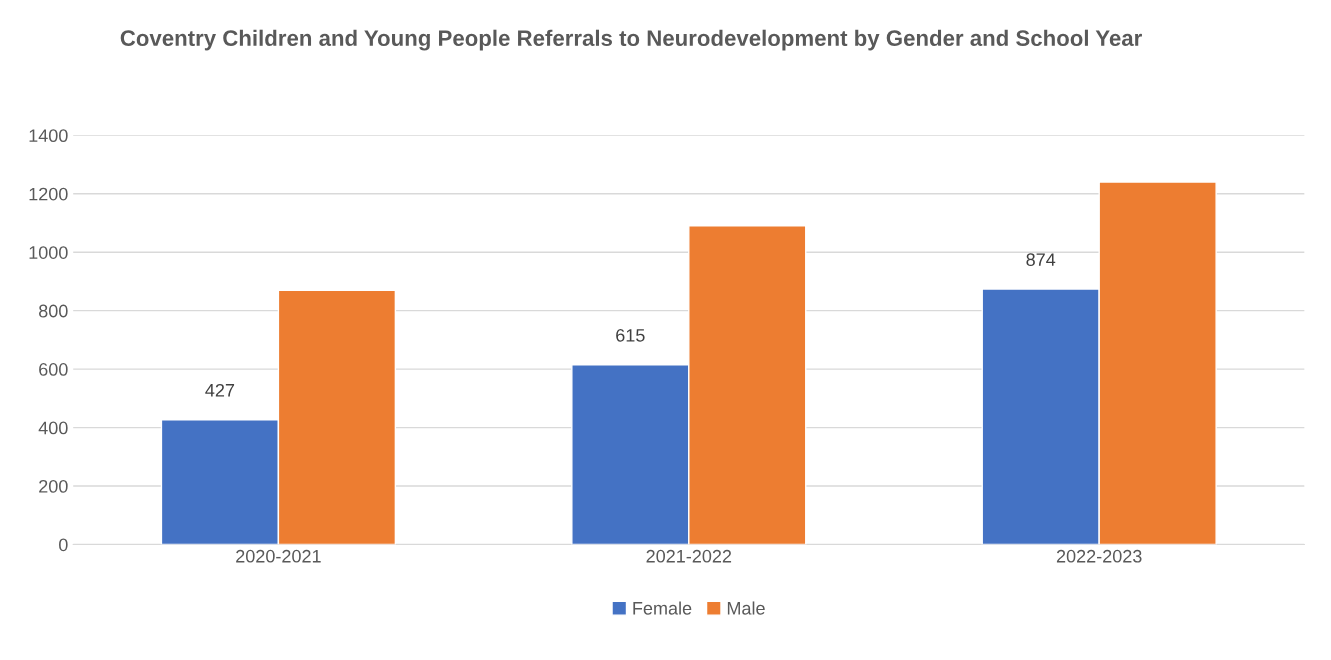  Describe the element at coordinates (220, 390) in the screenshot. I see `data-label: 427` at that location.